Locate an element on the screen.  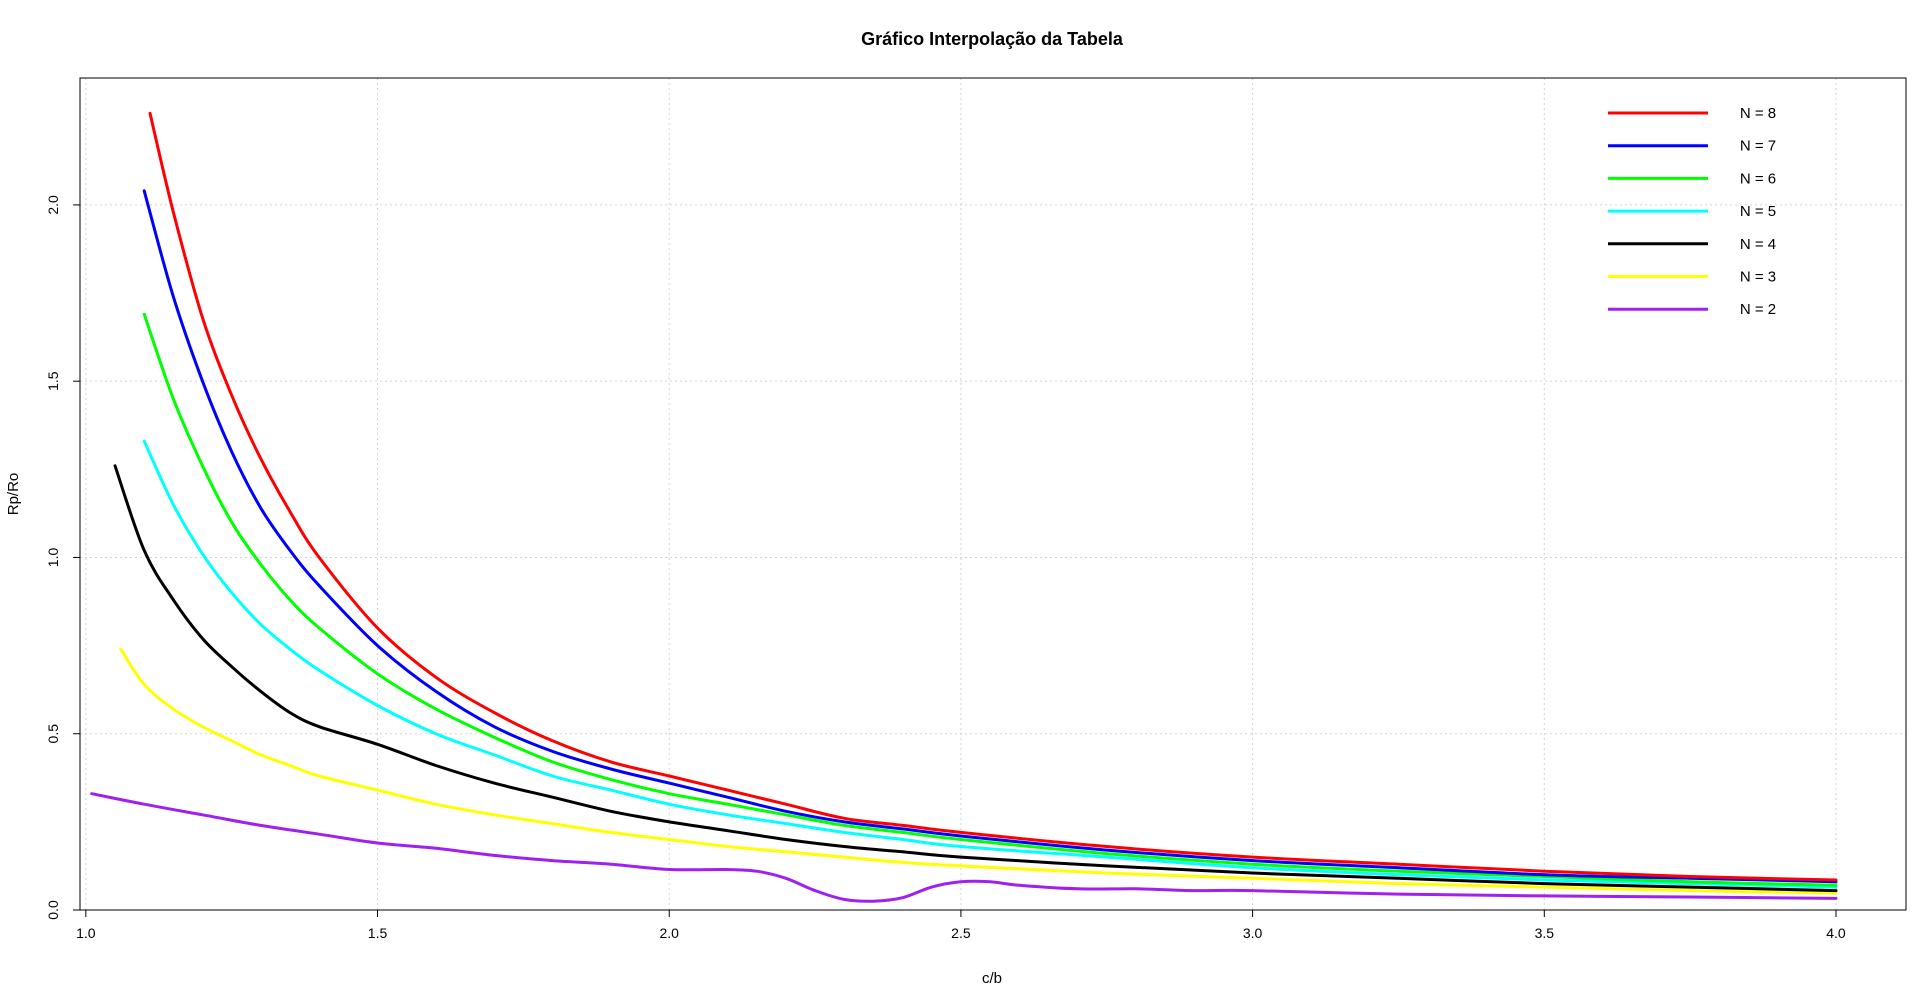
chart-title: Gráfico Interpolação da Tabela is located at coordinates (992, 39).